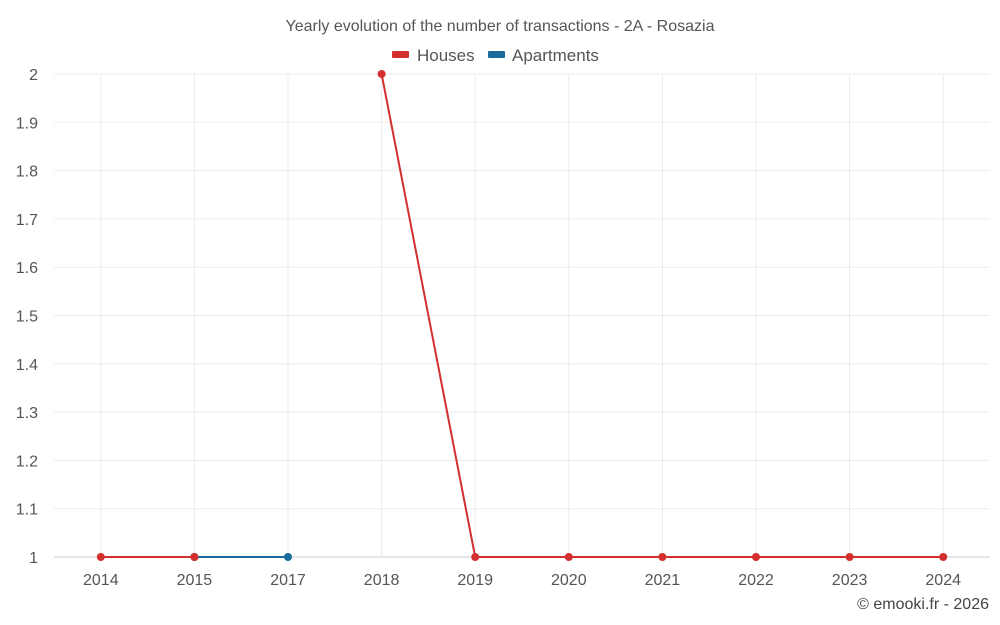 This screenshot has width=1000, height=625. Describe the element at coordinates (382, 580) in the screenshot. I see `x-tick-label: 2018` at that location.